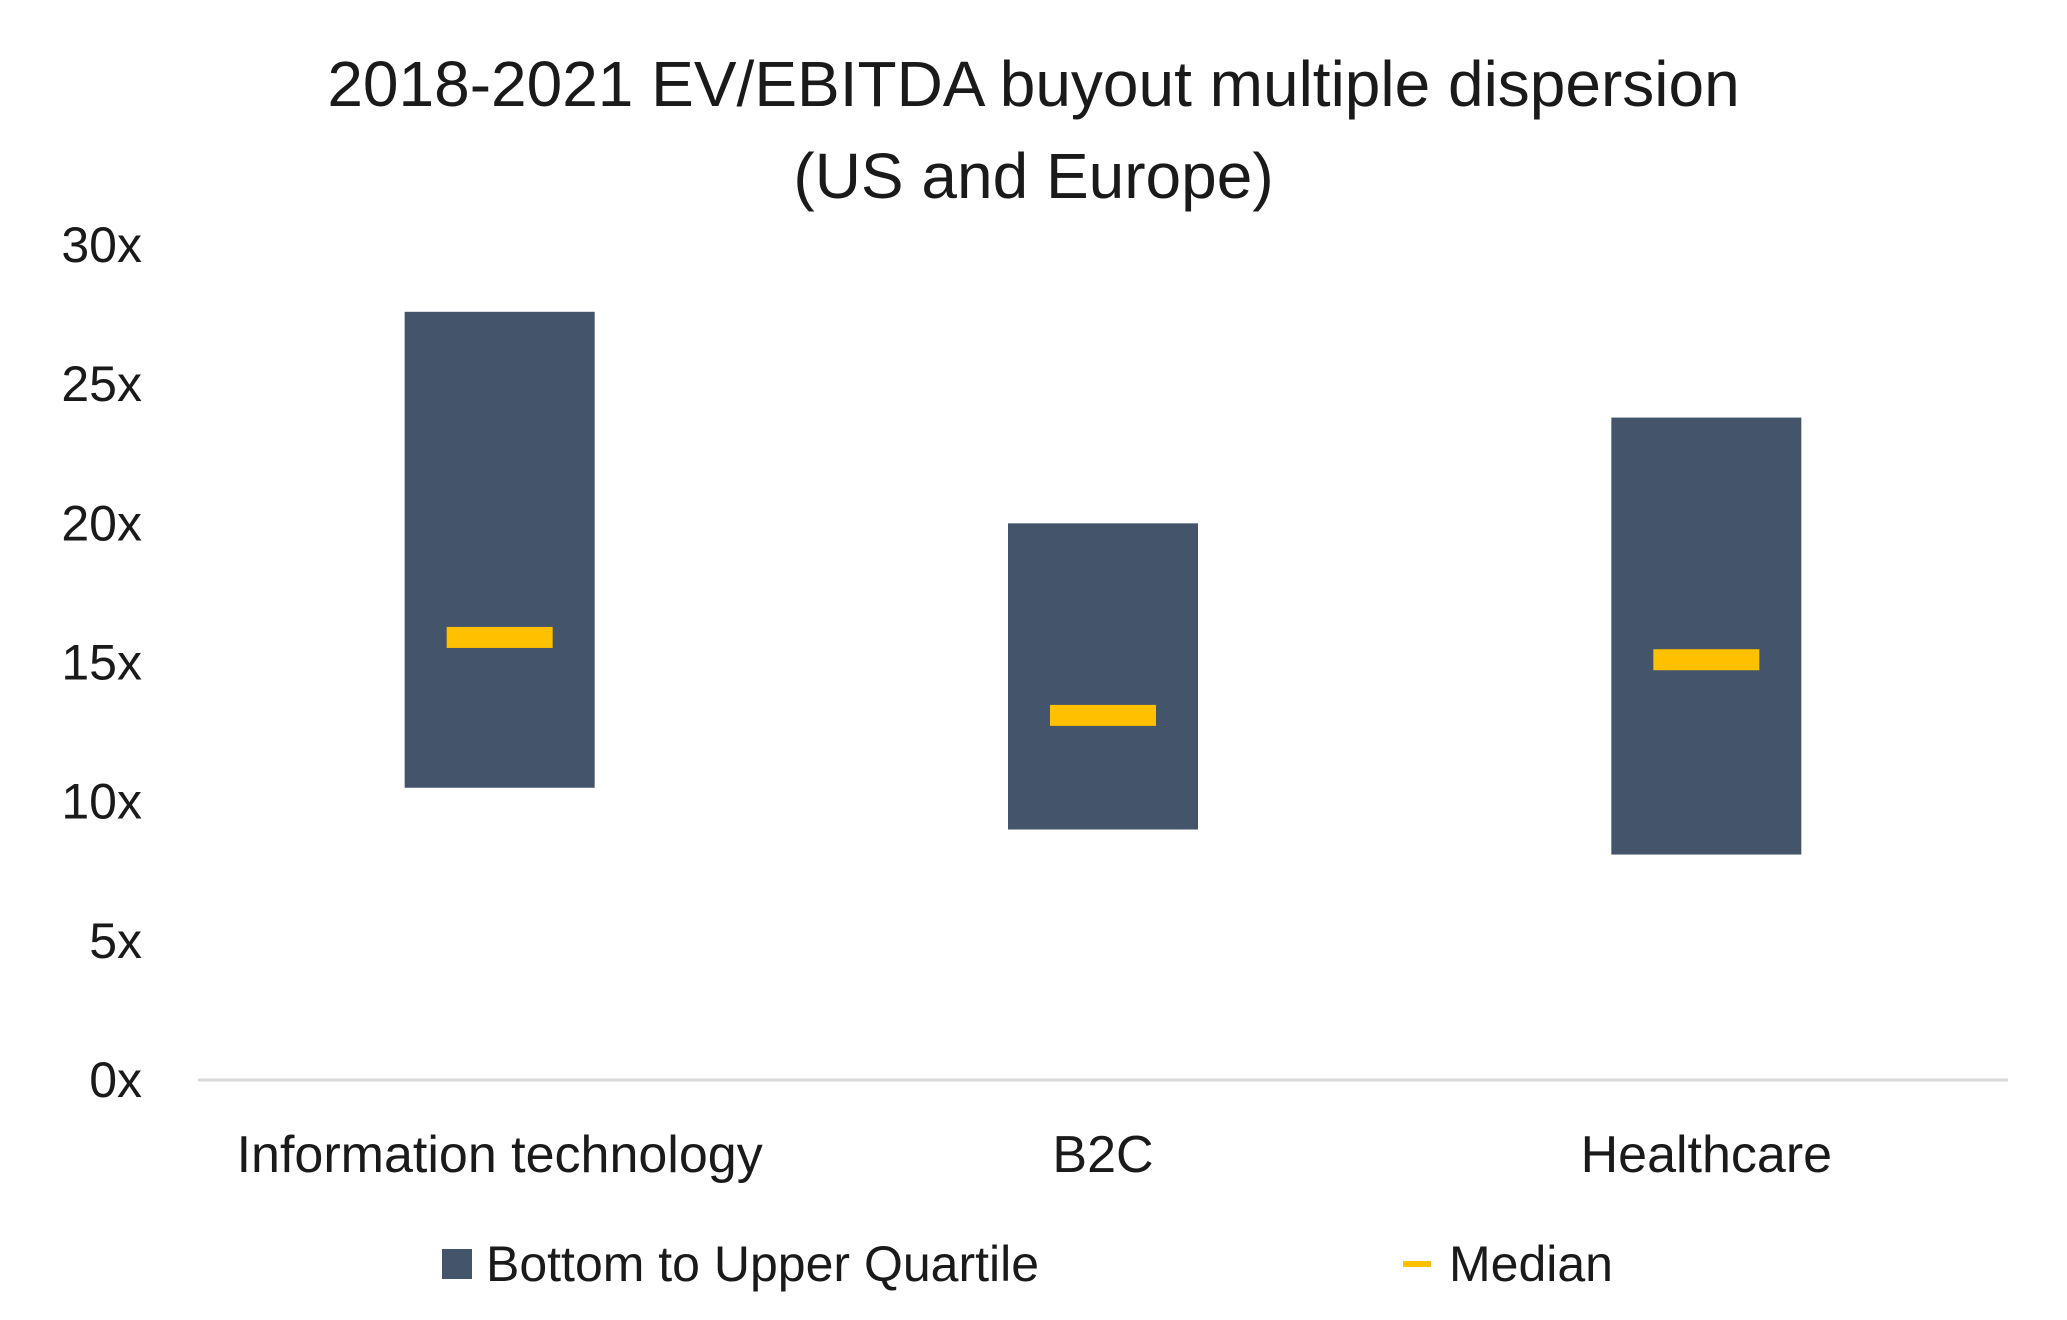 The height and width of the screenshot is (1320, 2067). What do you see at coordinates (101, 245) in the screenshot?
I see `y-tick-label: 30x` at bounding box center [101, 245].